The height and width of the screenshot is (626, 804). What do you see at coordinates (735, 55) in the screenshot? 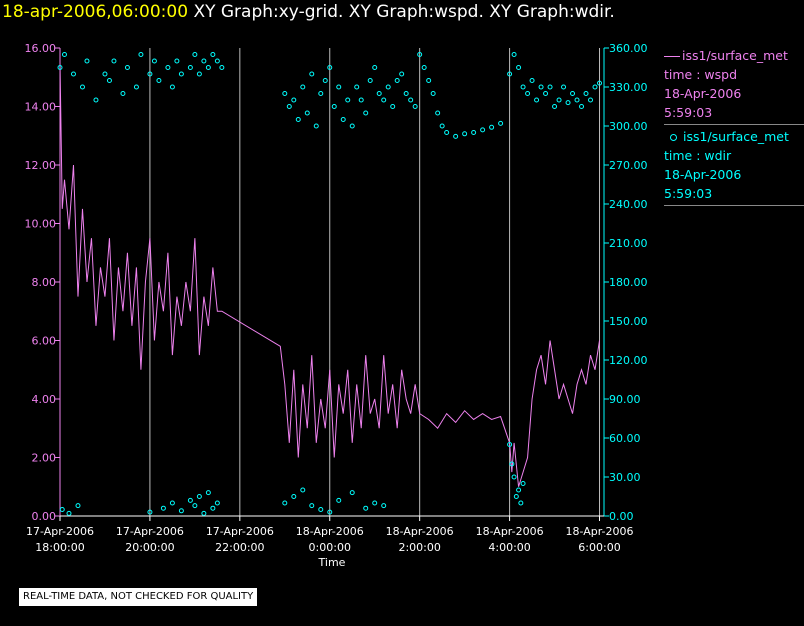
I see `legend-wspd-source: iss1/surface_met` at bounding box center [735, 55].